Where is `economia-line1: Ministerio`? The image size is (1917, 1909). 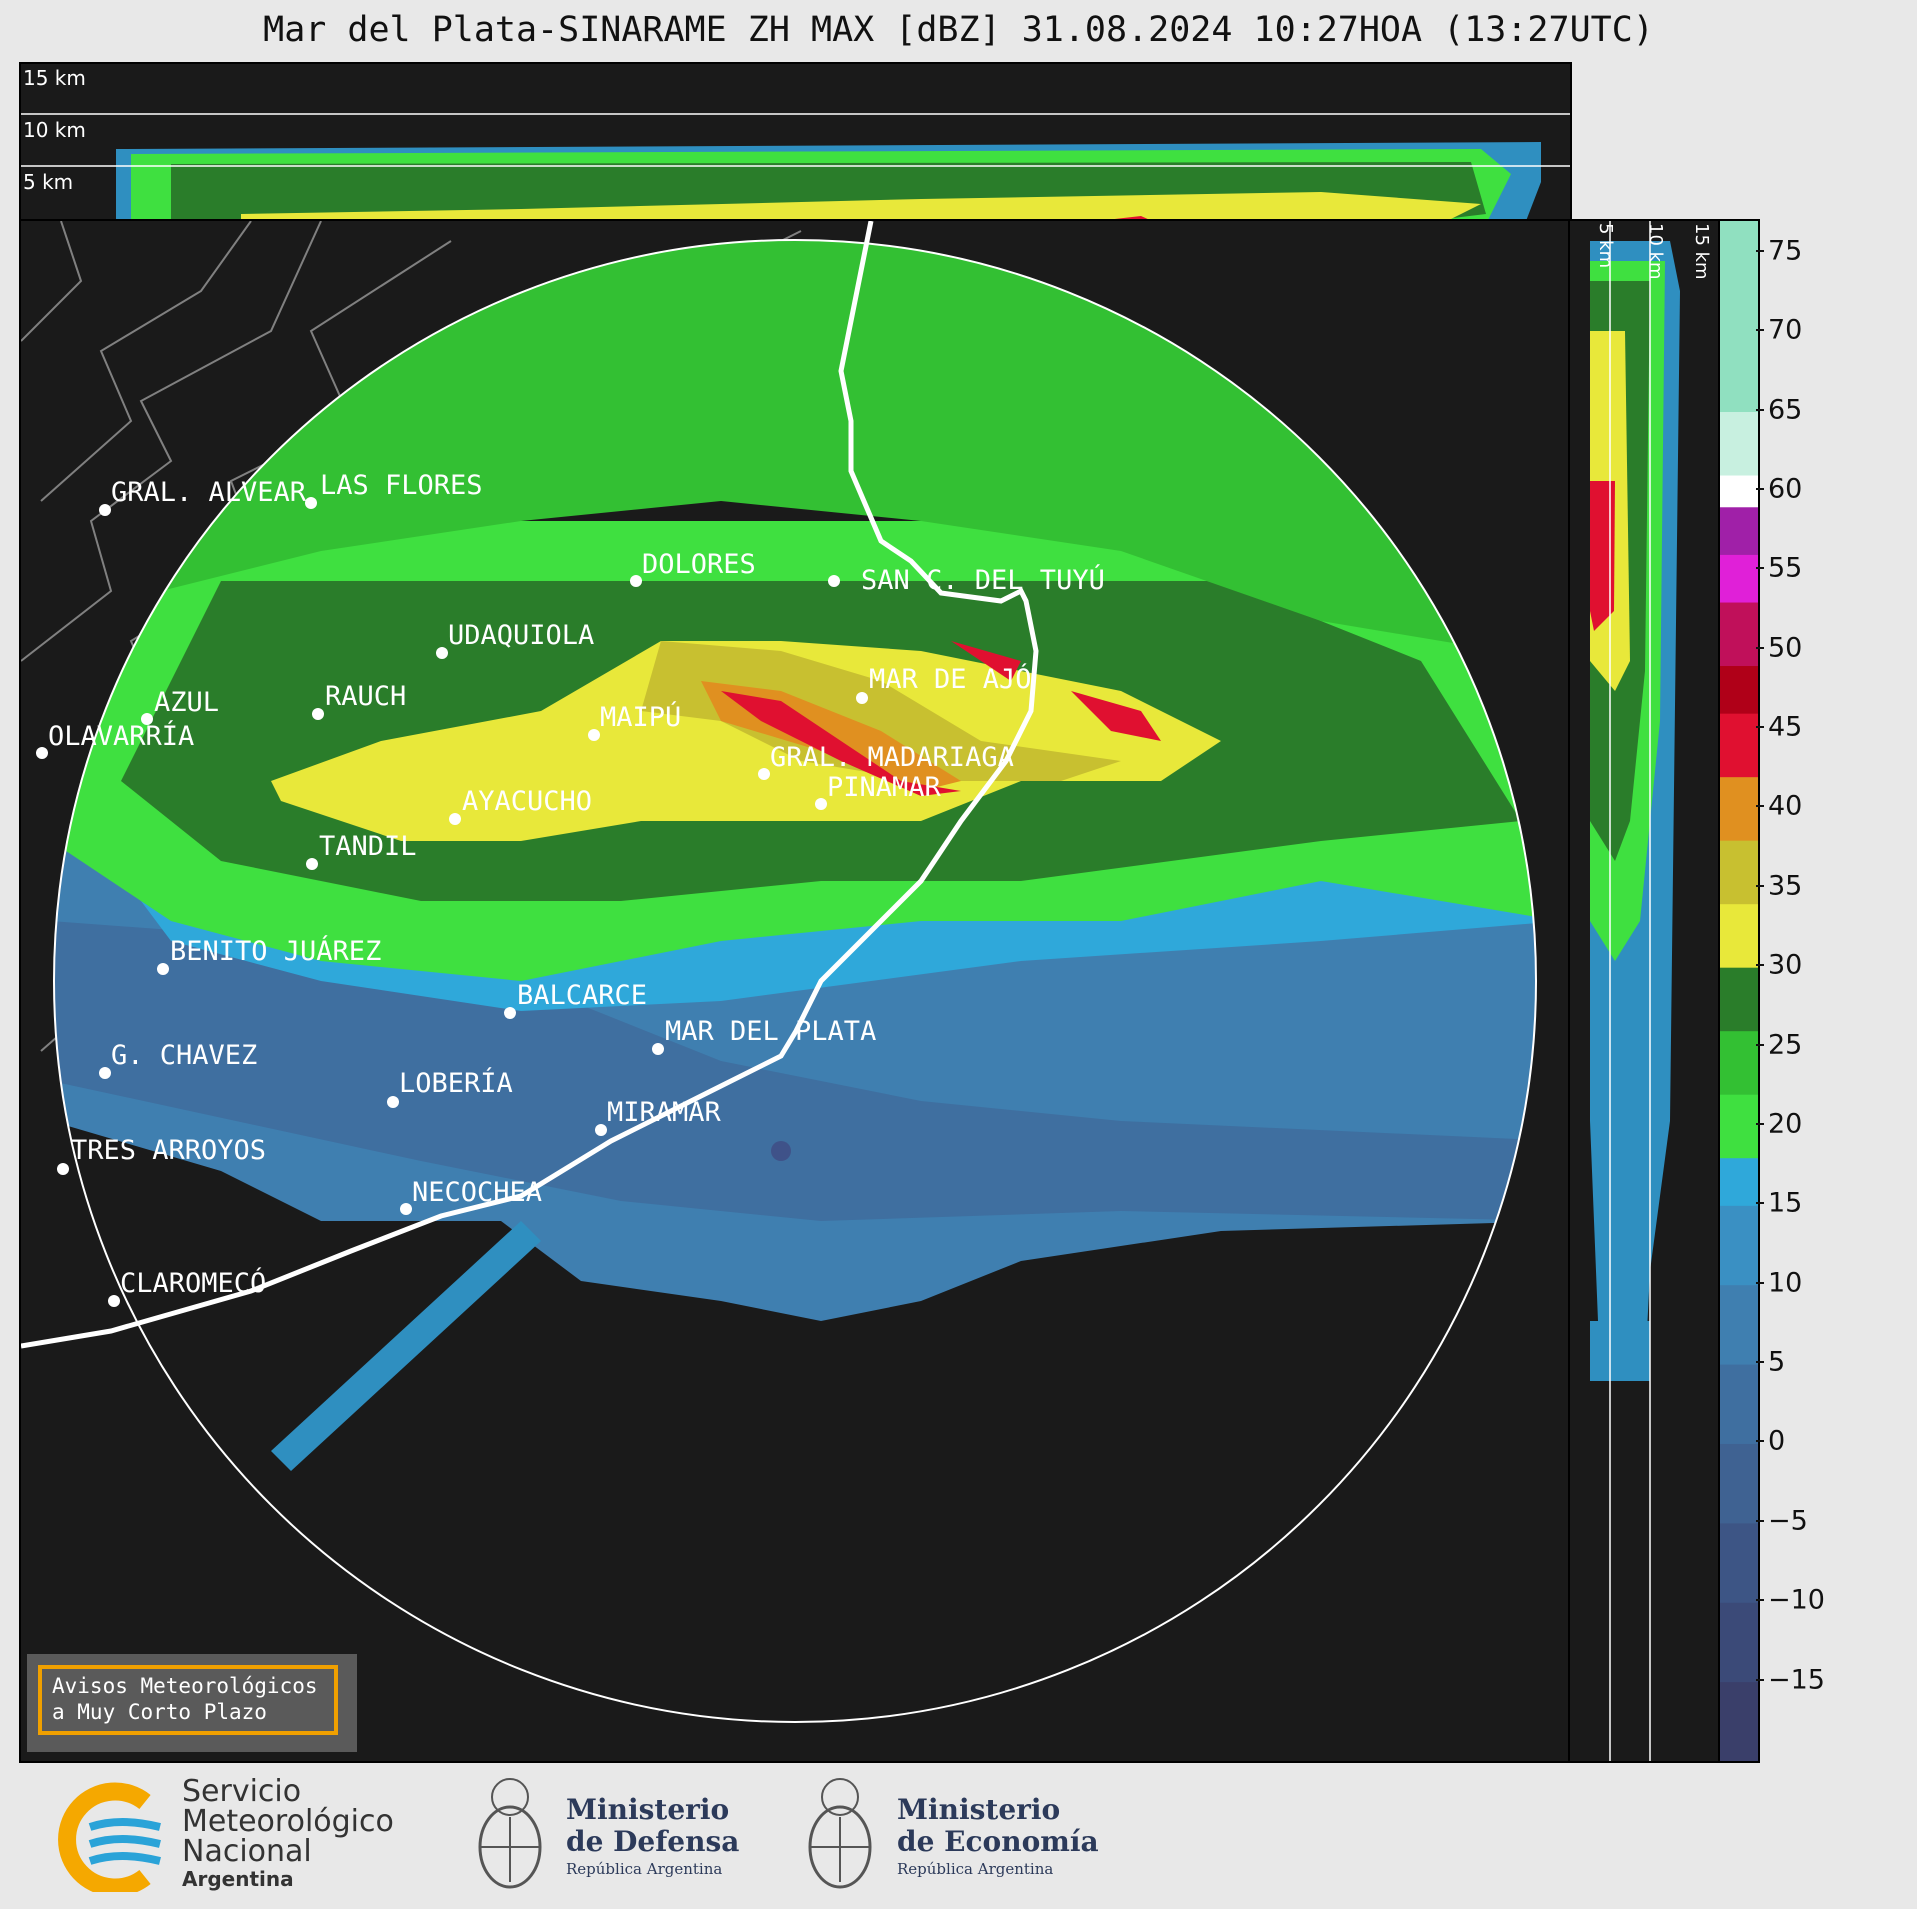 economia-line1: Ministerio is located at coordinates (979, 1809).